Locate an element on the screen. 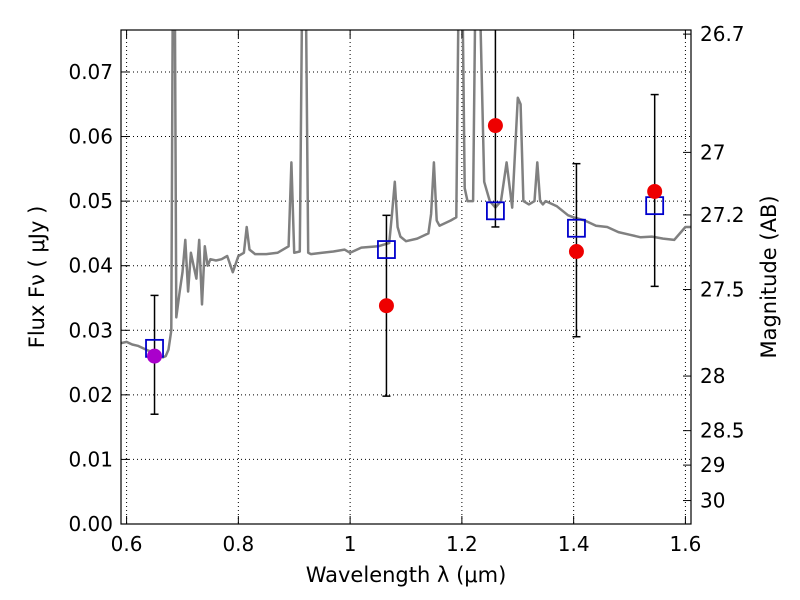  y-tick-label: 0.06 is located at coordinates (90, 137).